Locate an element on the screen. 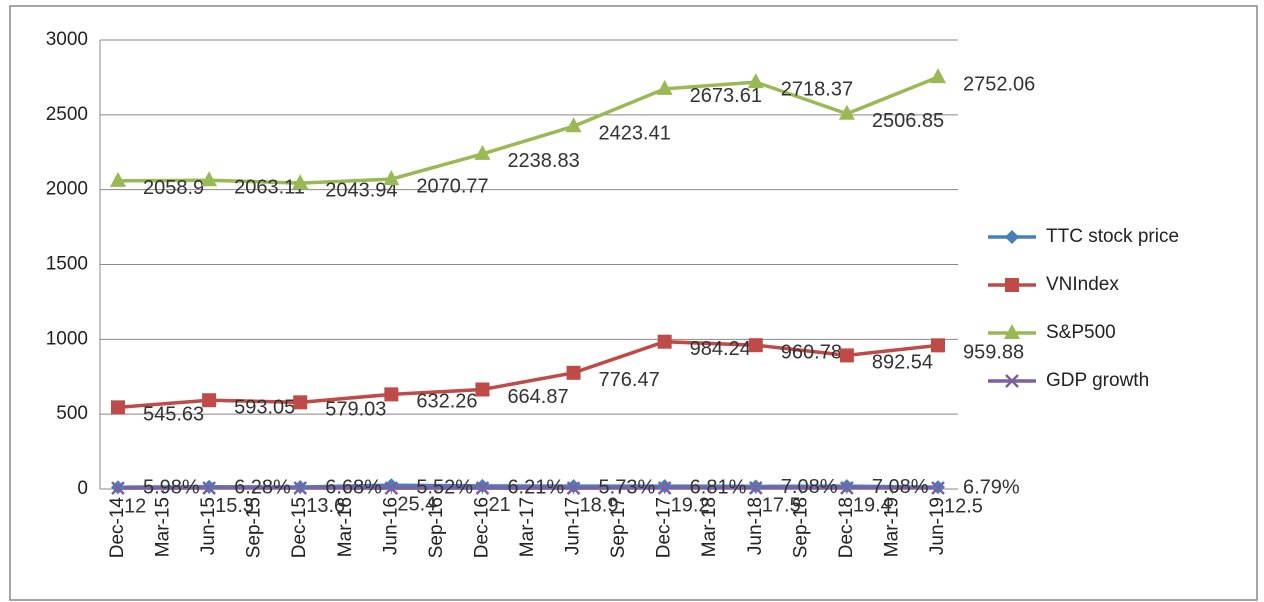  data-label: 960.78 is located at coordinates (811, 352).